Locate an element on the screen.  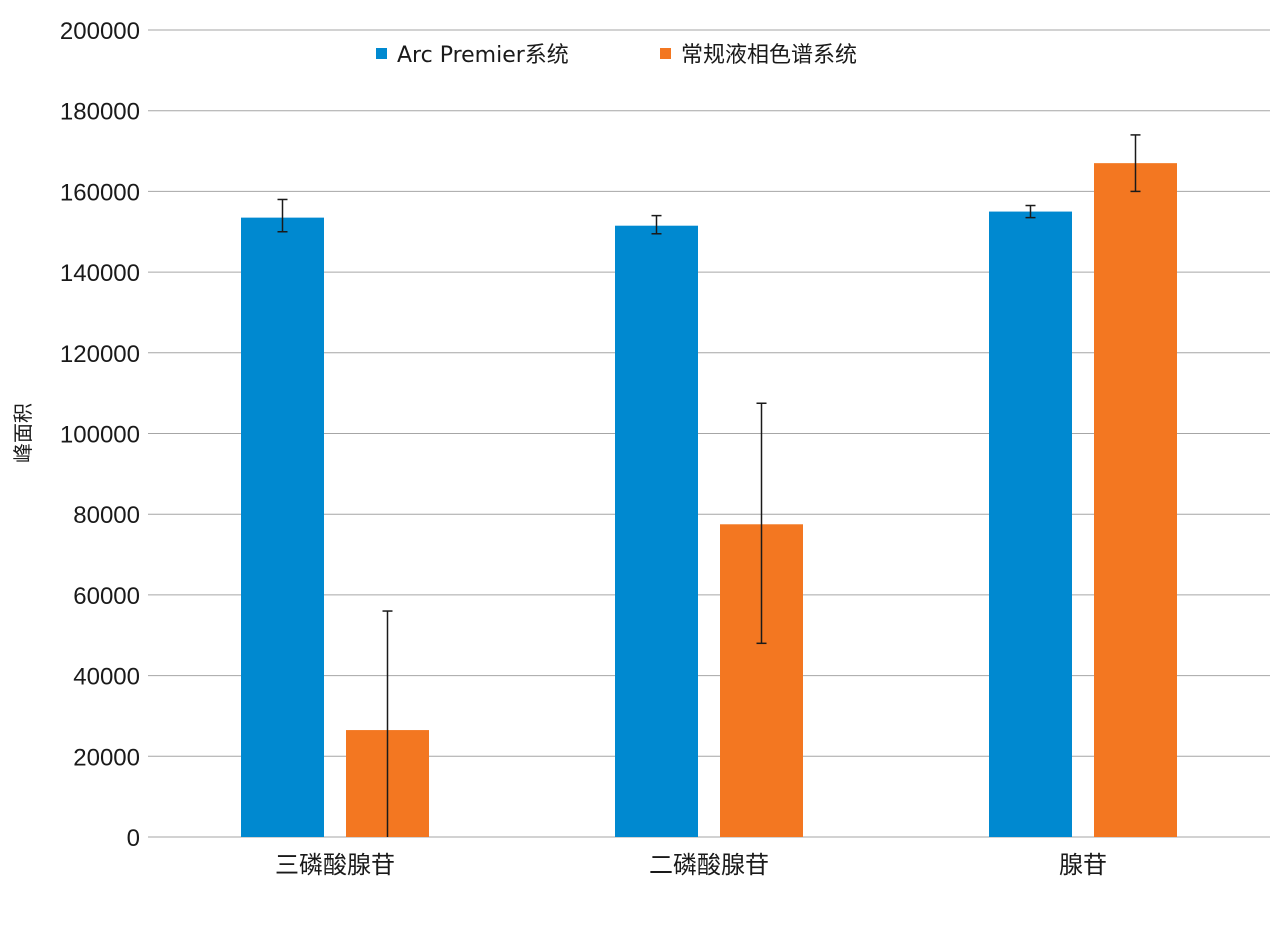
x-category-label: 腺苷 is located at coordinates (1083, 865).